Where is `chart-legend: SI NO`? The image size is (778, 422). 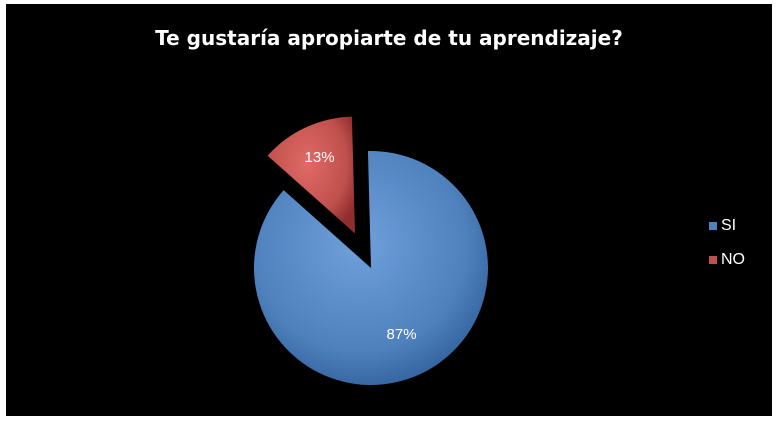
chart-legend: SI NO is located at coordinates (727, 243).